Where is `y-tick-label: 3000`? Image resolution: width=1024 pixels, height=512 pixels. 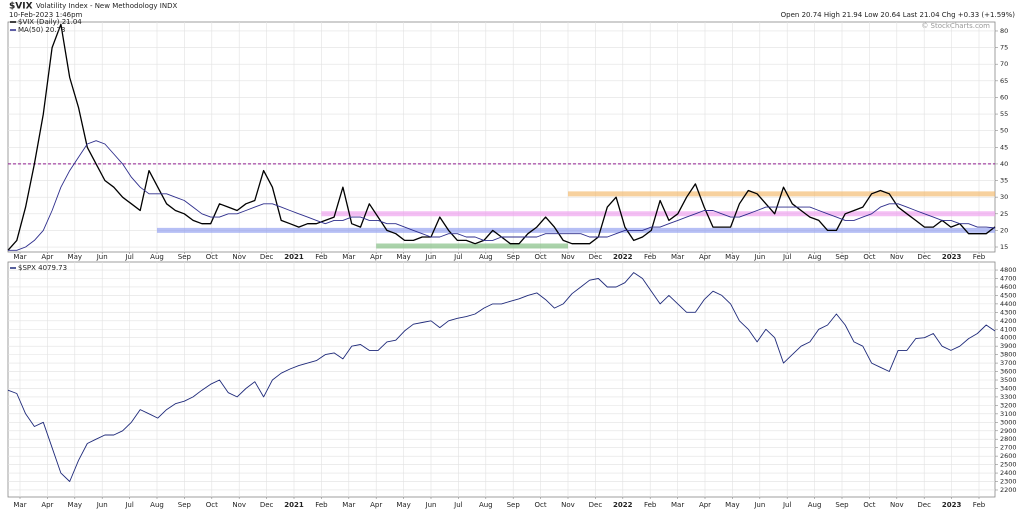
y-tick-label: 3000 is located at coordinates (1008, 422).